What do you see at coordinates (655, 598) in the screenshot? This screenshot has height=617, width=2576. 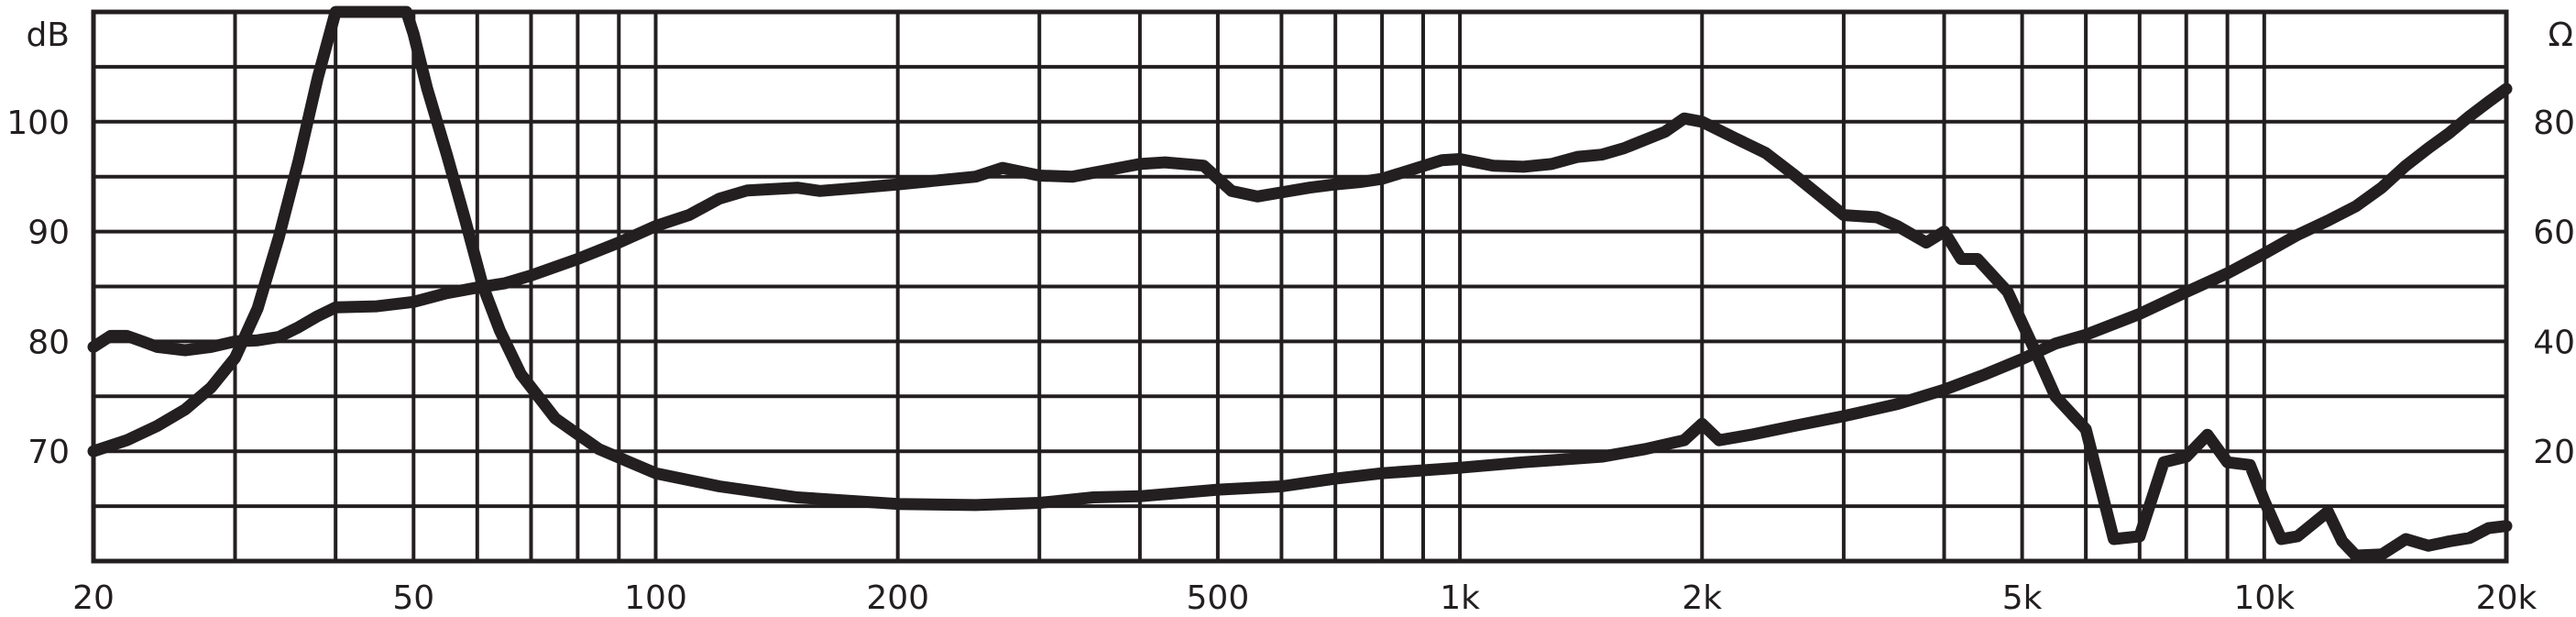 I see `x-tick-label: 100` at bounding box center [655, 598].